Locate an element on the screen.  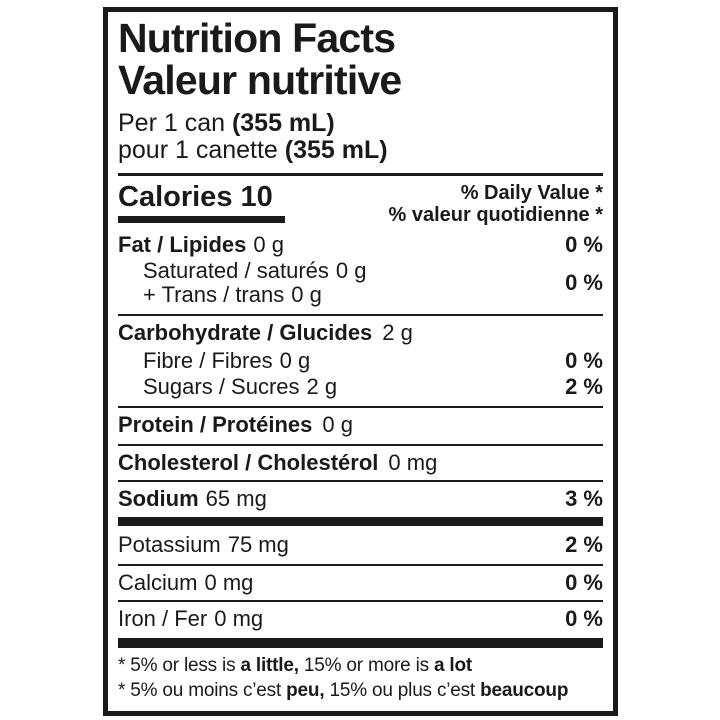
potassium-name-group: Potassium 75 mg is located at coordinates (203, 545).